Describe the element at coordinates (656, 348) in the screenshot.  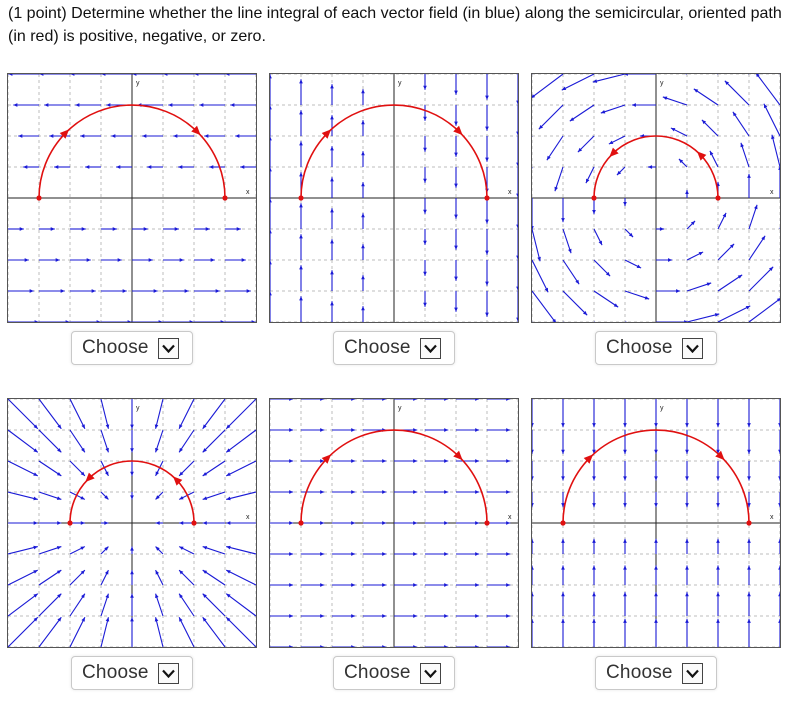
I see `answer-select-3: Choose` at that location.